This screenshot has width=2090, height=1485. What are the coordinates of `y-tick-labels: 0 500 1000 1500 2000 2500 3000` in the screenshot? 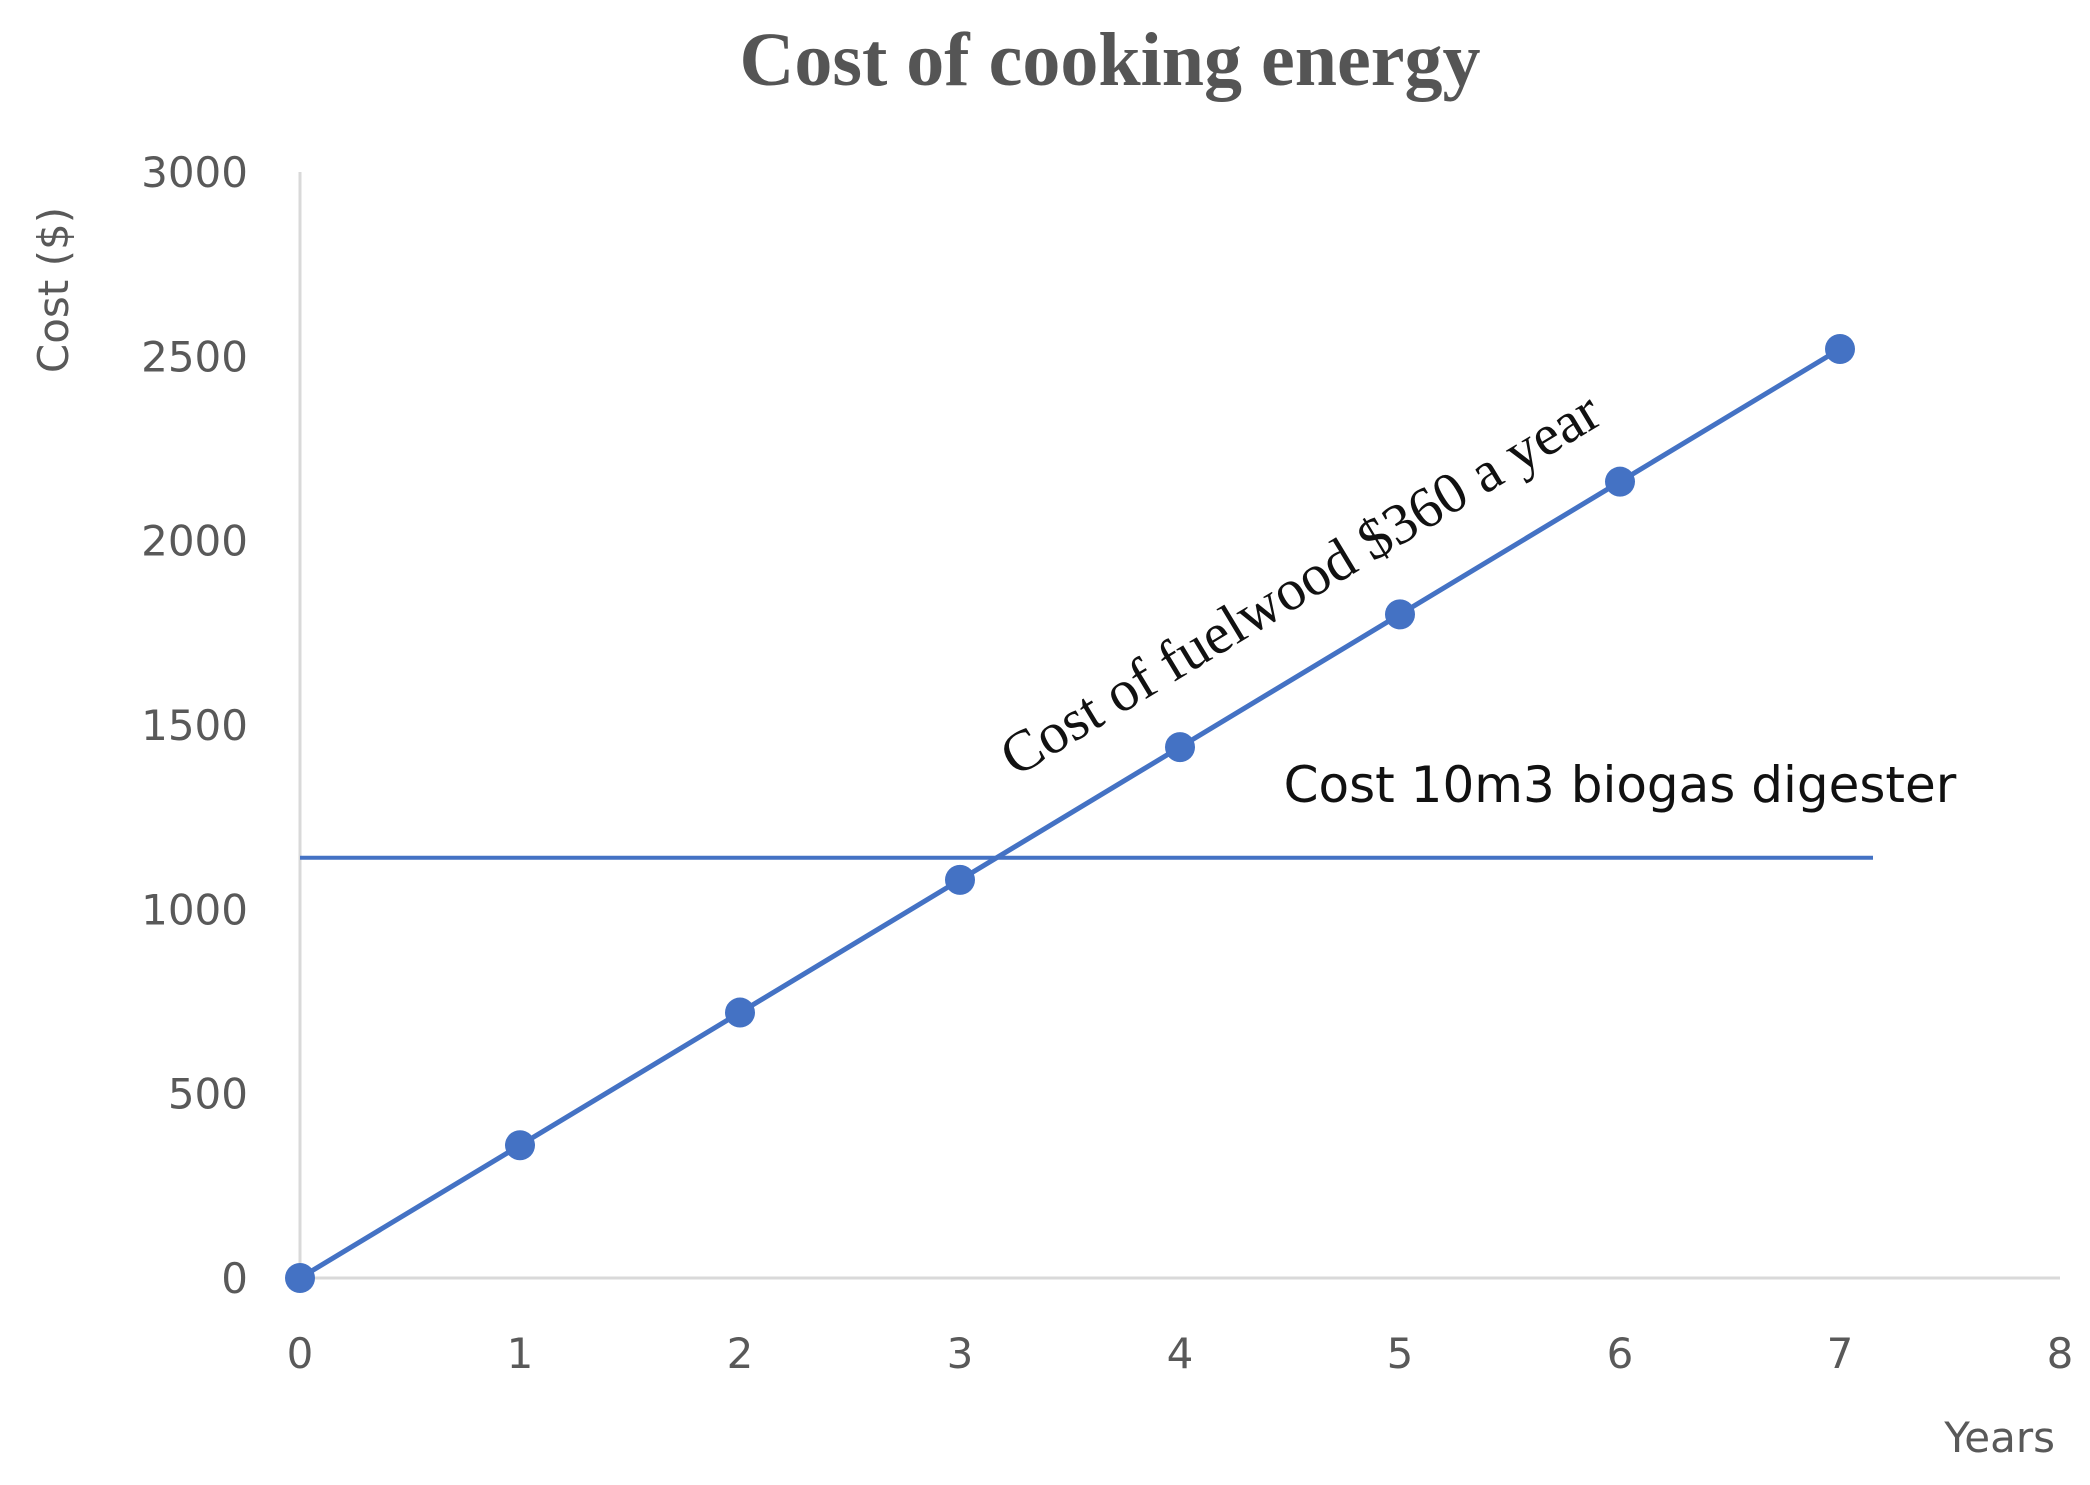 It's located at (194, 725).